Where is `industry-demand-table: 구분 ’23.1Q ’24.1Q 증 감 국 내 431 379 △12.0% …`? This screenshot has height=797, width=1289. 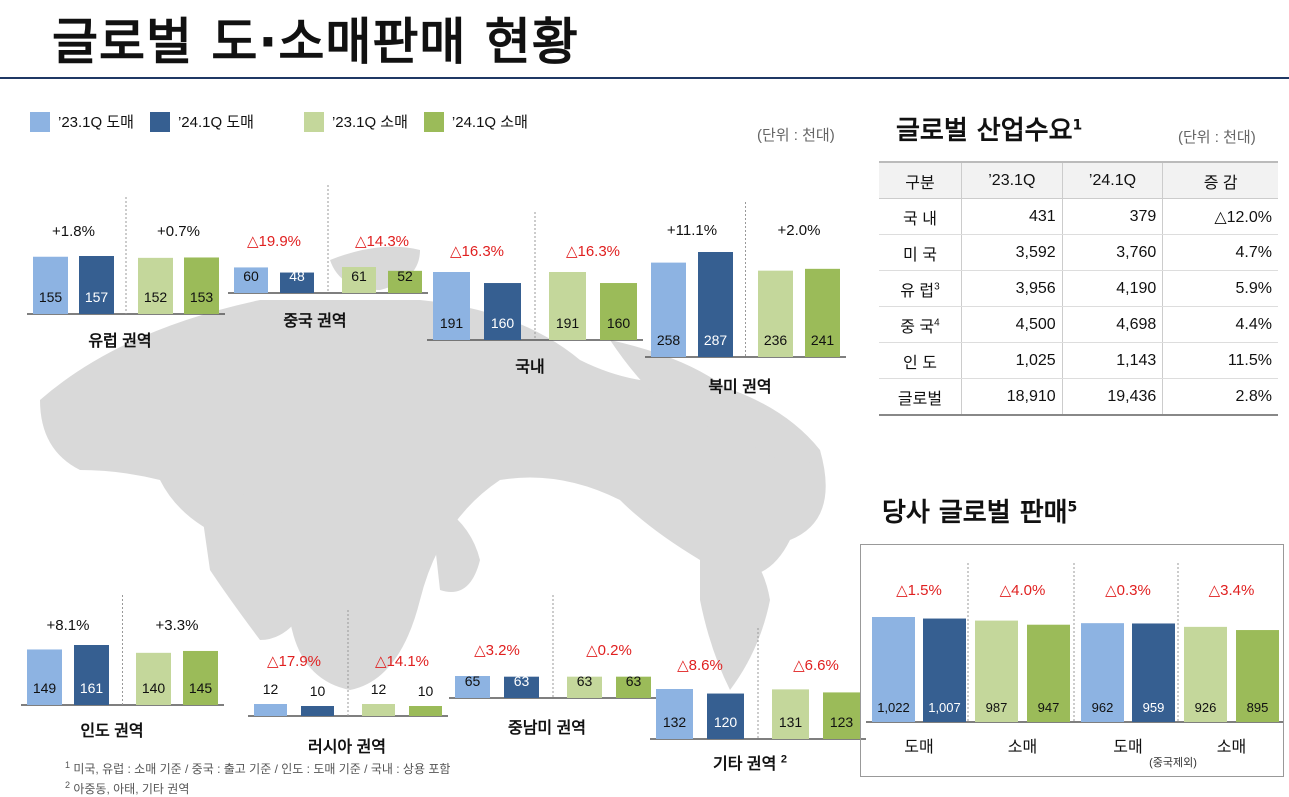 industry-demand-table: 구분 ’23.1Q ’24.1Q 증 감 국 내 431 379 △12.0% … is located at coordinates (1078, 288).